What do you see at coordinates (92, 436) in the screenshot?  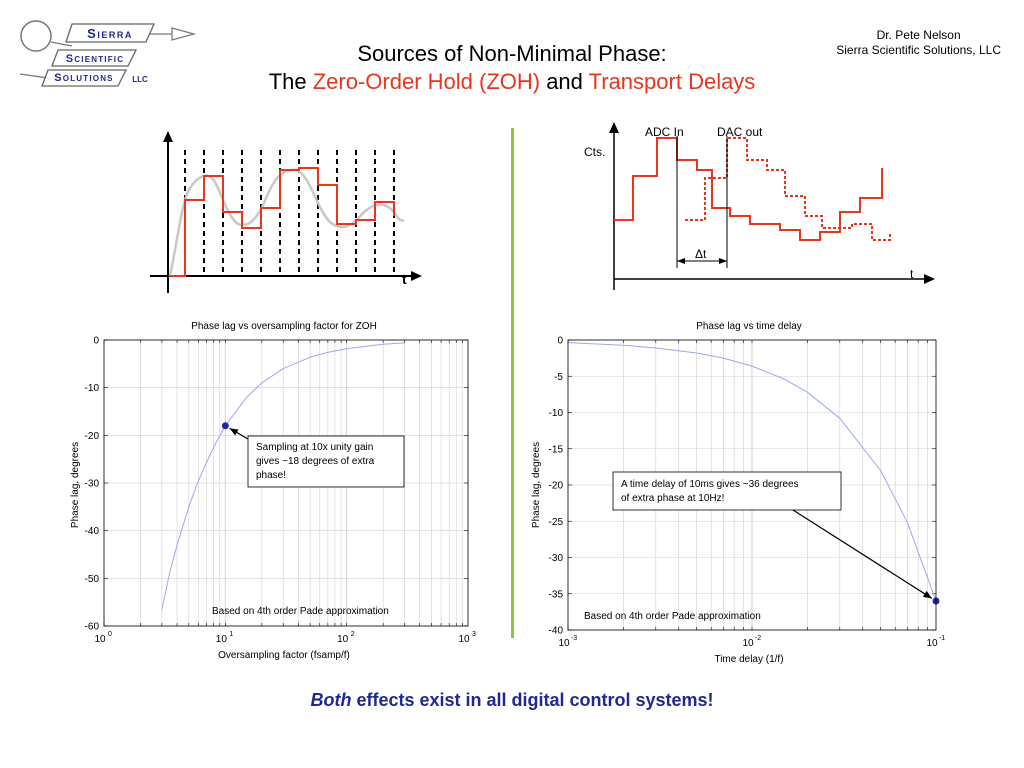 I see `c1-y-tick-label: -20` at bounding box center [92, 436].